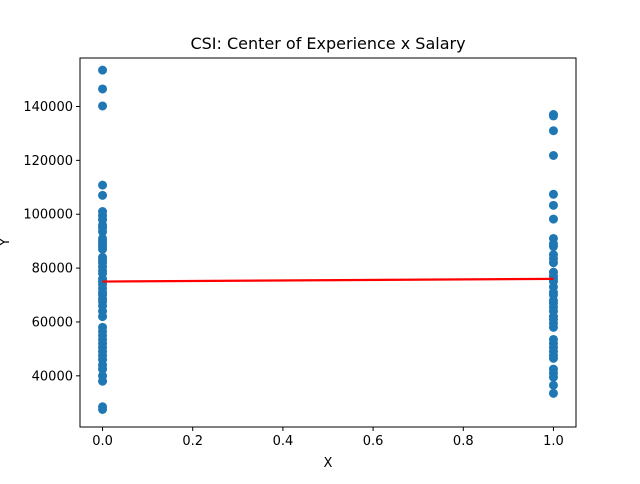 The height and width of the screenshot is (484, 640). What do you see at coordinates (51, 242) in the screenshot?
I see `y-axis-ticks: 40000 60000 80000 100000 120000 140000` at bounding box center [51, 242].